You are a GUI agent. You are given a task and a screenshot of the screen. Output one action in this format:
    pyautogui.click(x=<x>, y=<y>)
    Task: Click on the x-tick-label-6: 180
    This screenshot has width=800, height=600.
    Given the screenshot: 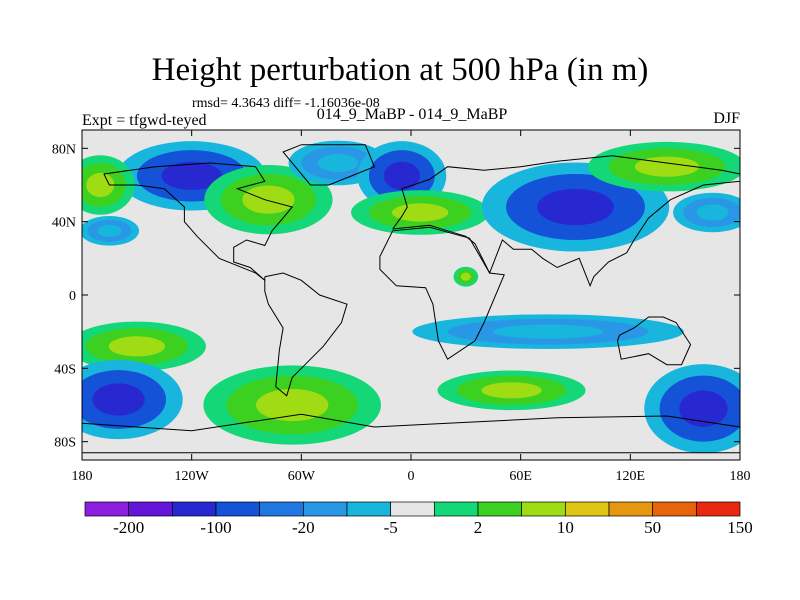 What is the action you would take?
    pyautogui.click(x=740, y=476)
    